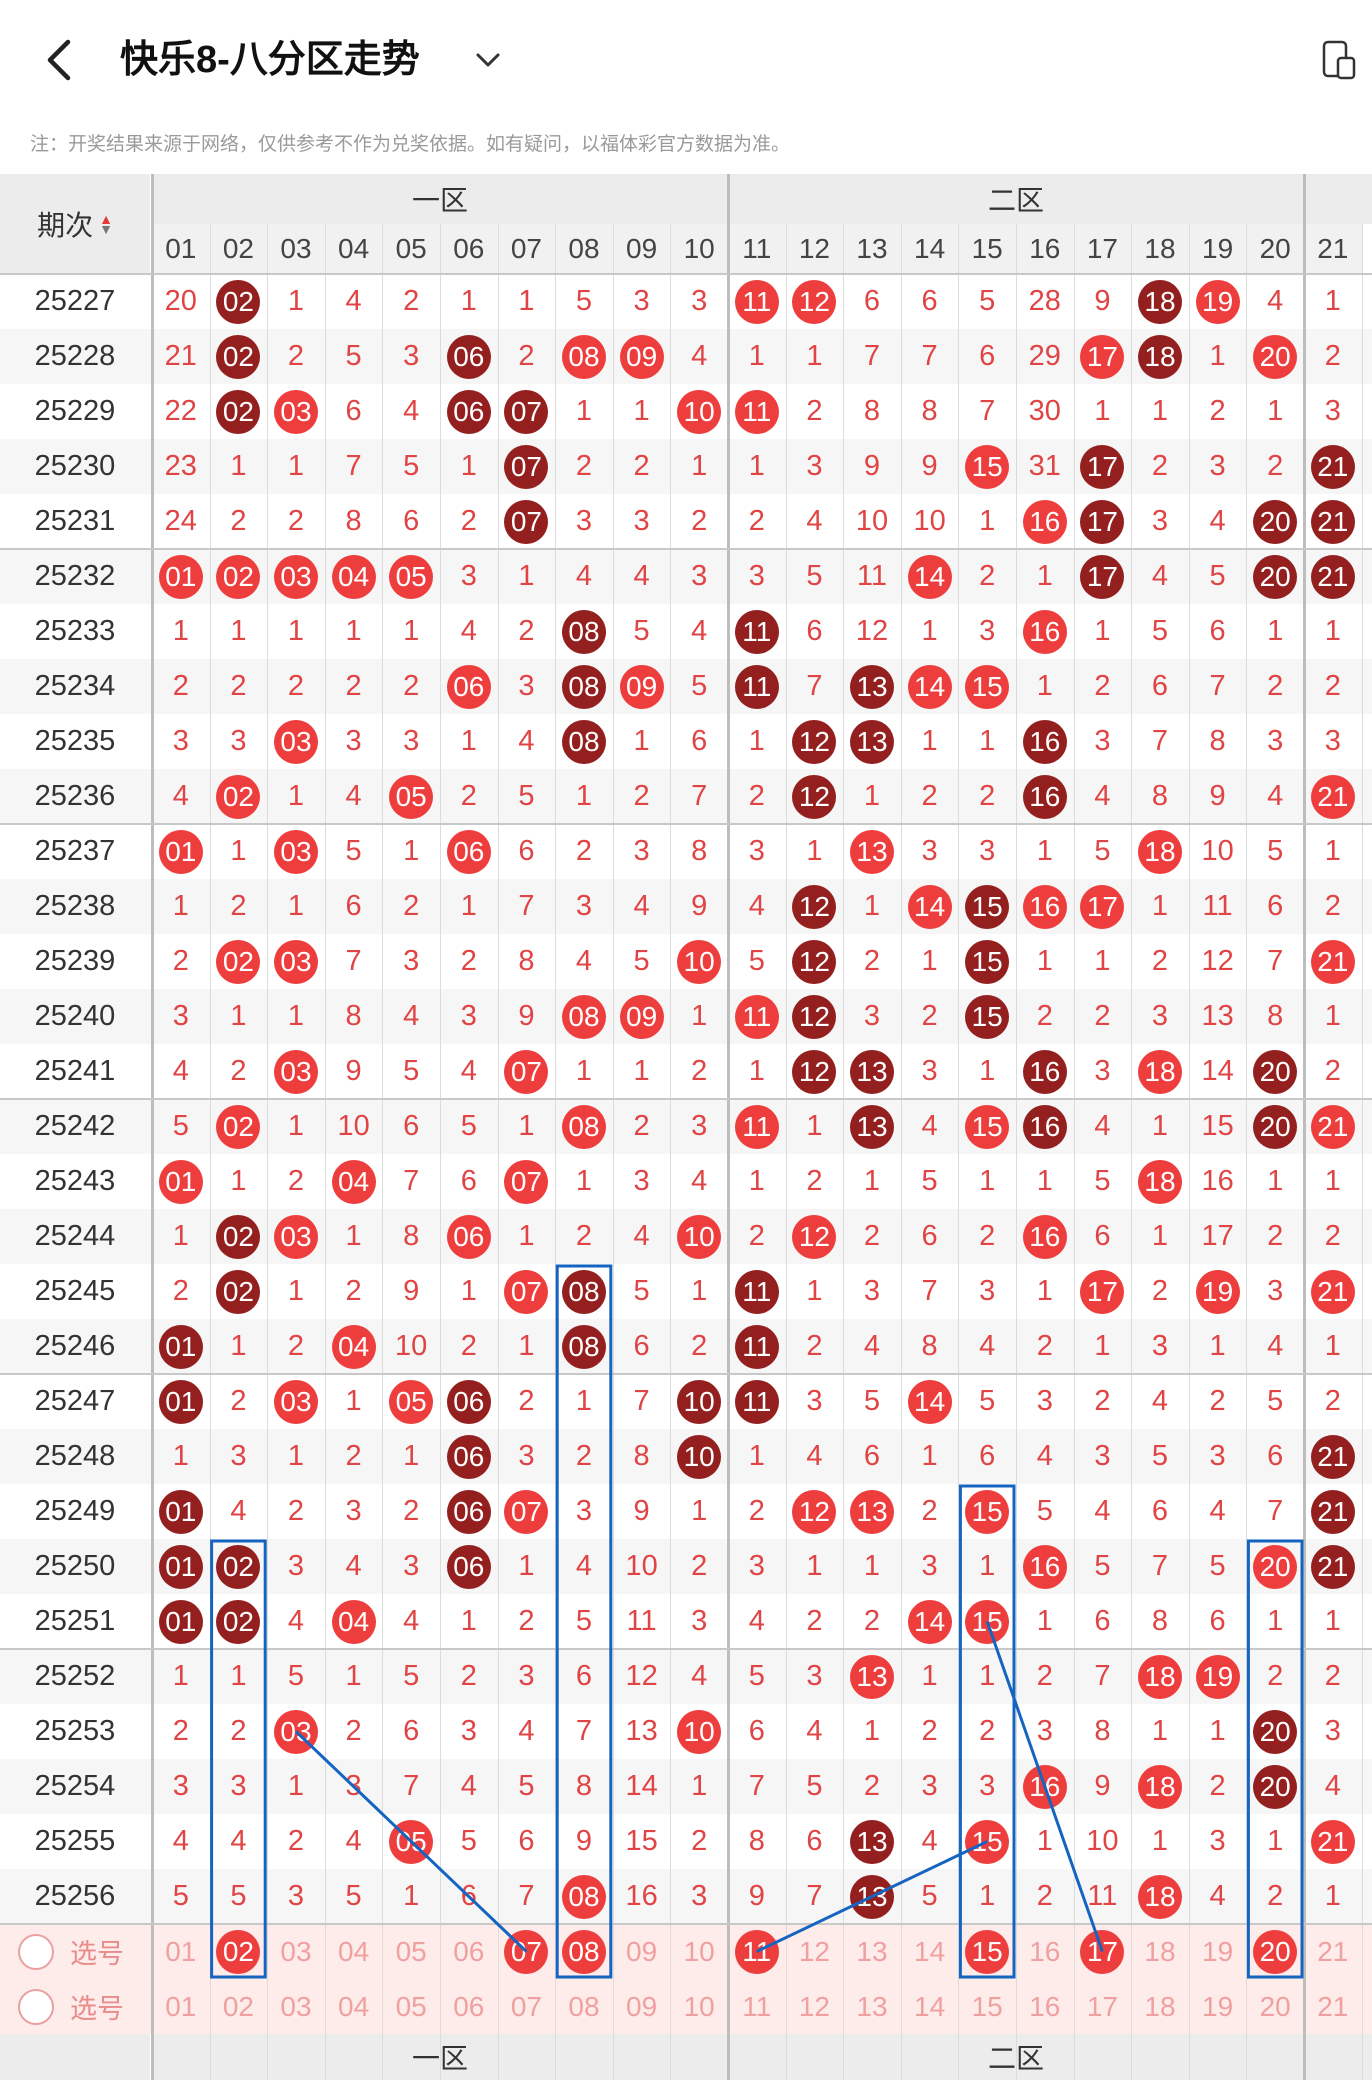  I want to click on picked-number-ball: 02, so click(238, 1951).